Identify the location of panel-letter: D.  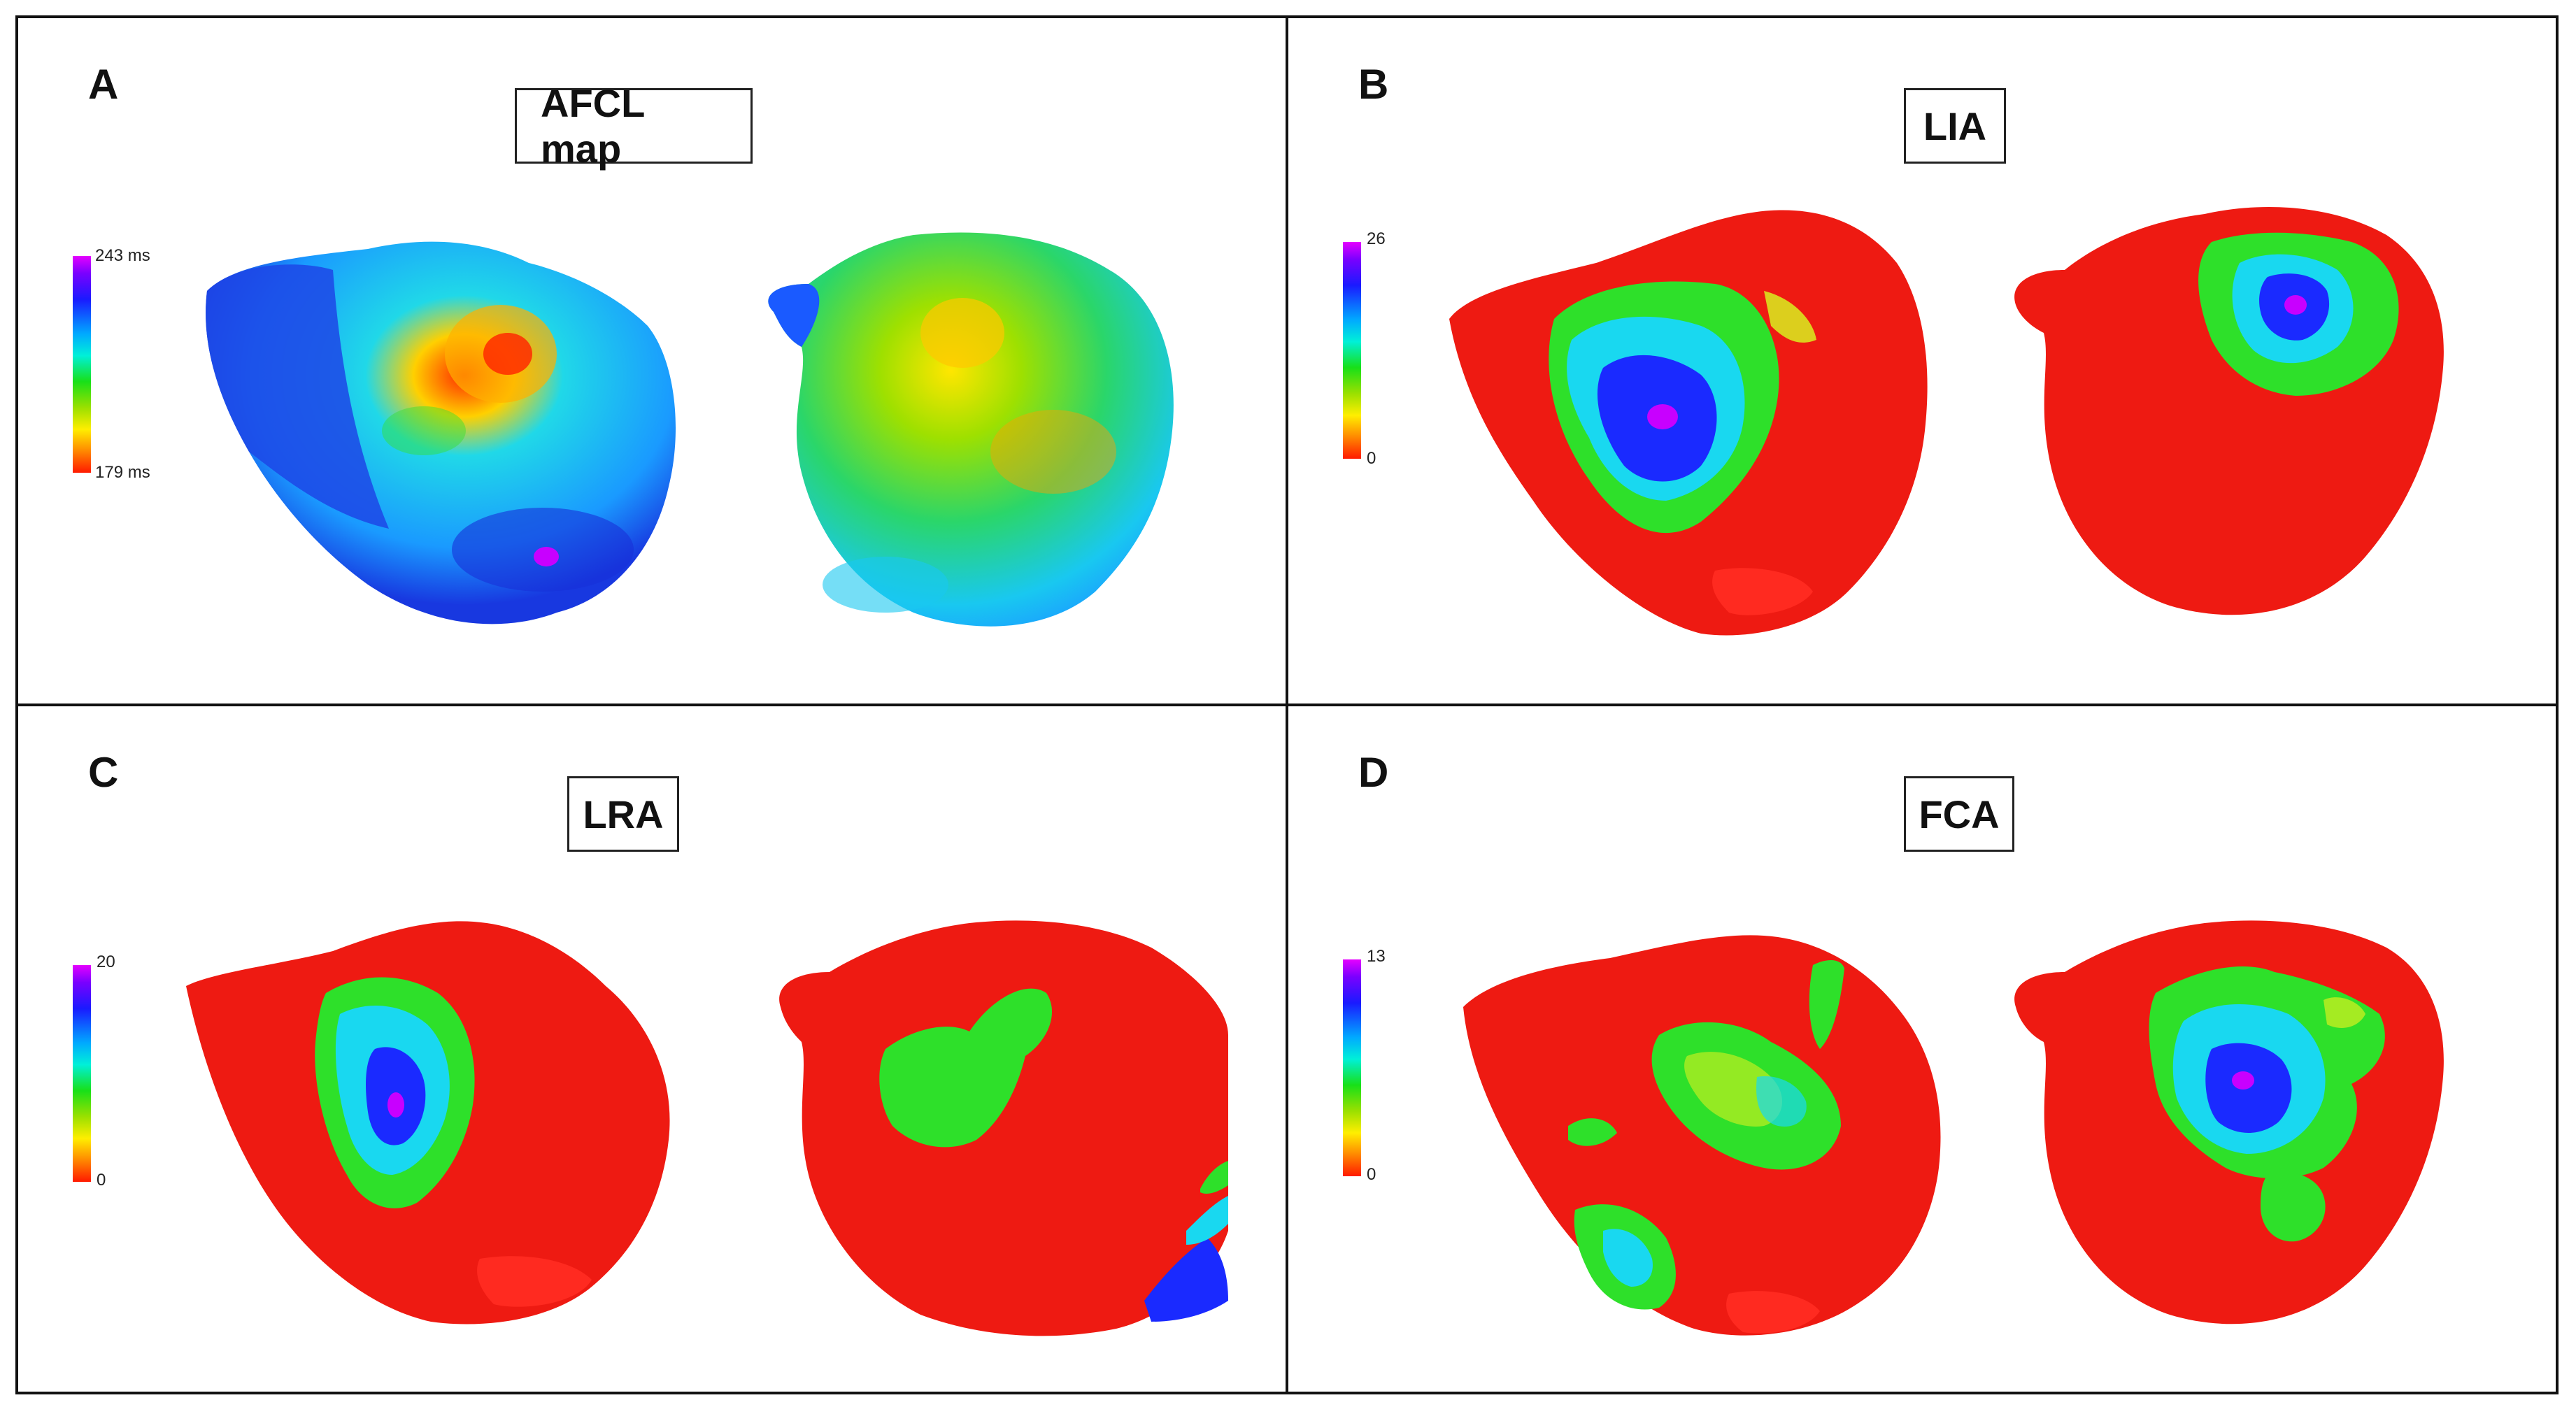
(1373, 772).